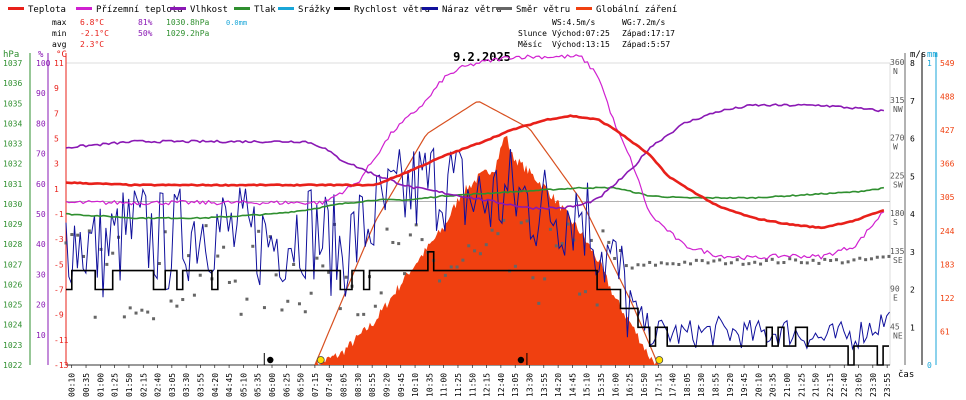  I want to click on temperature_c-tick: 9, so click(56, 88).